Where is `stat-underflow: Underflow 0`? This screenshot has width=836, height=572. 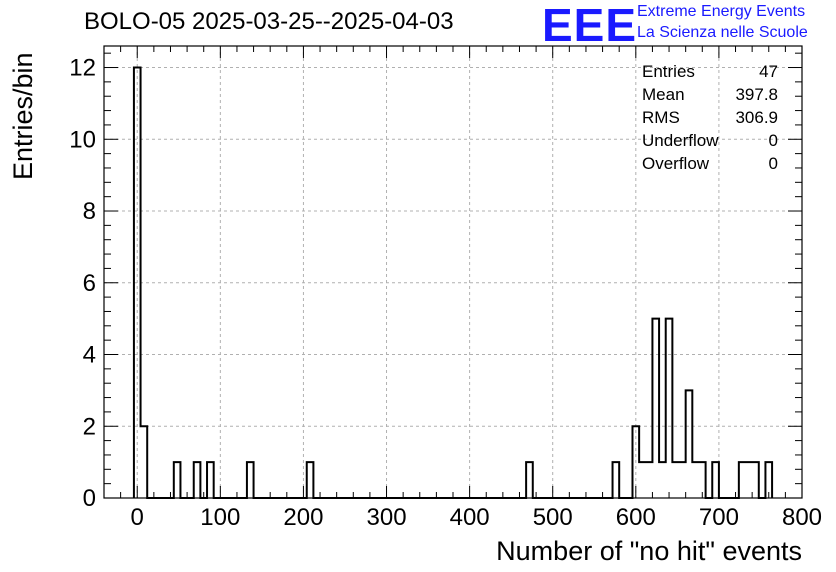 stat-underflow: Underflow 0 is located at coordinates (710, 140).